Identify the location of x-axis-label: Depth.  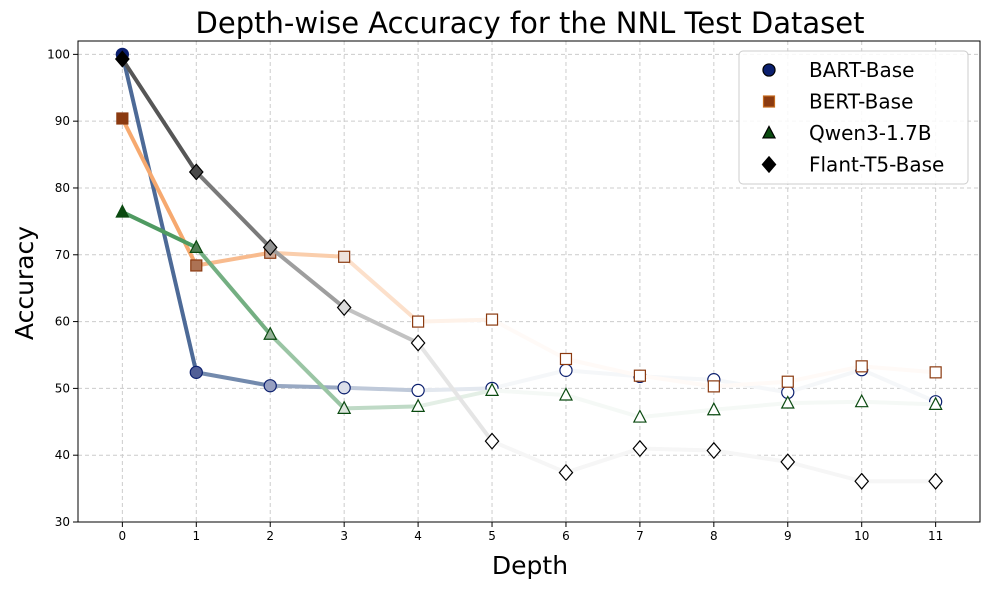
(530, 565).